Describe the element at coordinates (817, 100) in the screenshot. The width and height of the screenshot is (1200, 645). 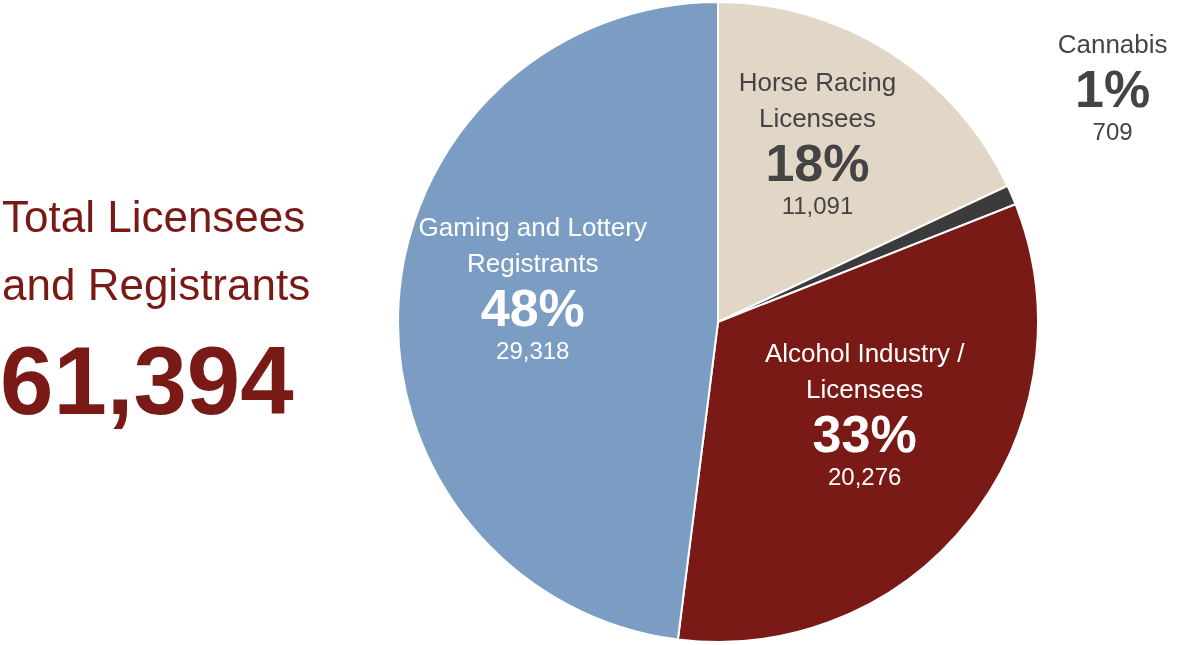
I see `slice-label: Horse Racing Licensees` at that location.